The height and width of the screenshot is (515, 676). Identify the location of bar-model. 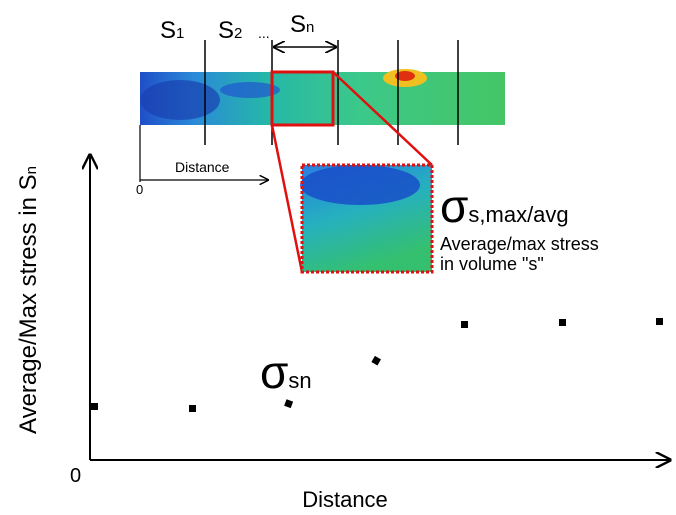
(322, 97).